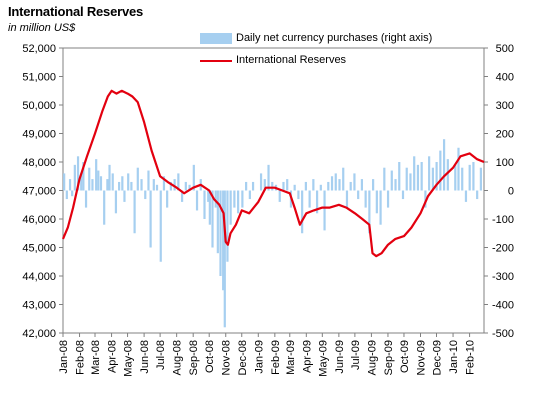 This screenshot has height=404, width=533. I want to click on left-axis-tick-label: 48,000, so click(39, 163).